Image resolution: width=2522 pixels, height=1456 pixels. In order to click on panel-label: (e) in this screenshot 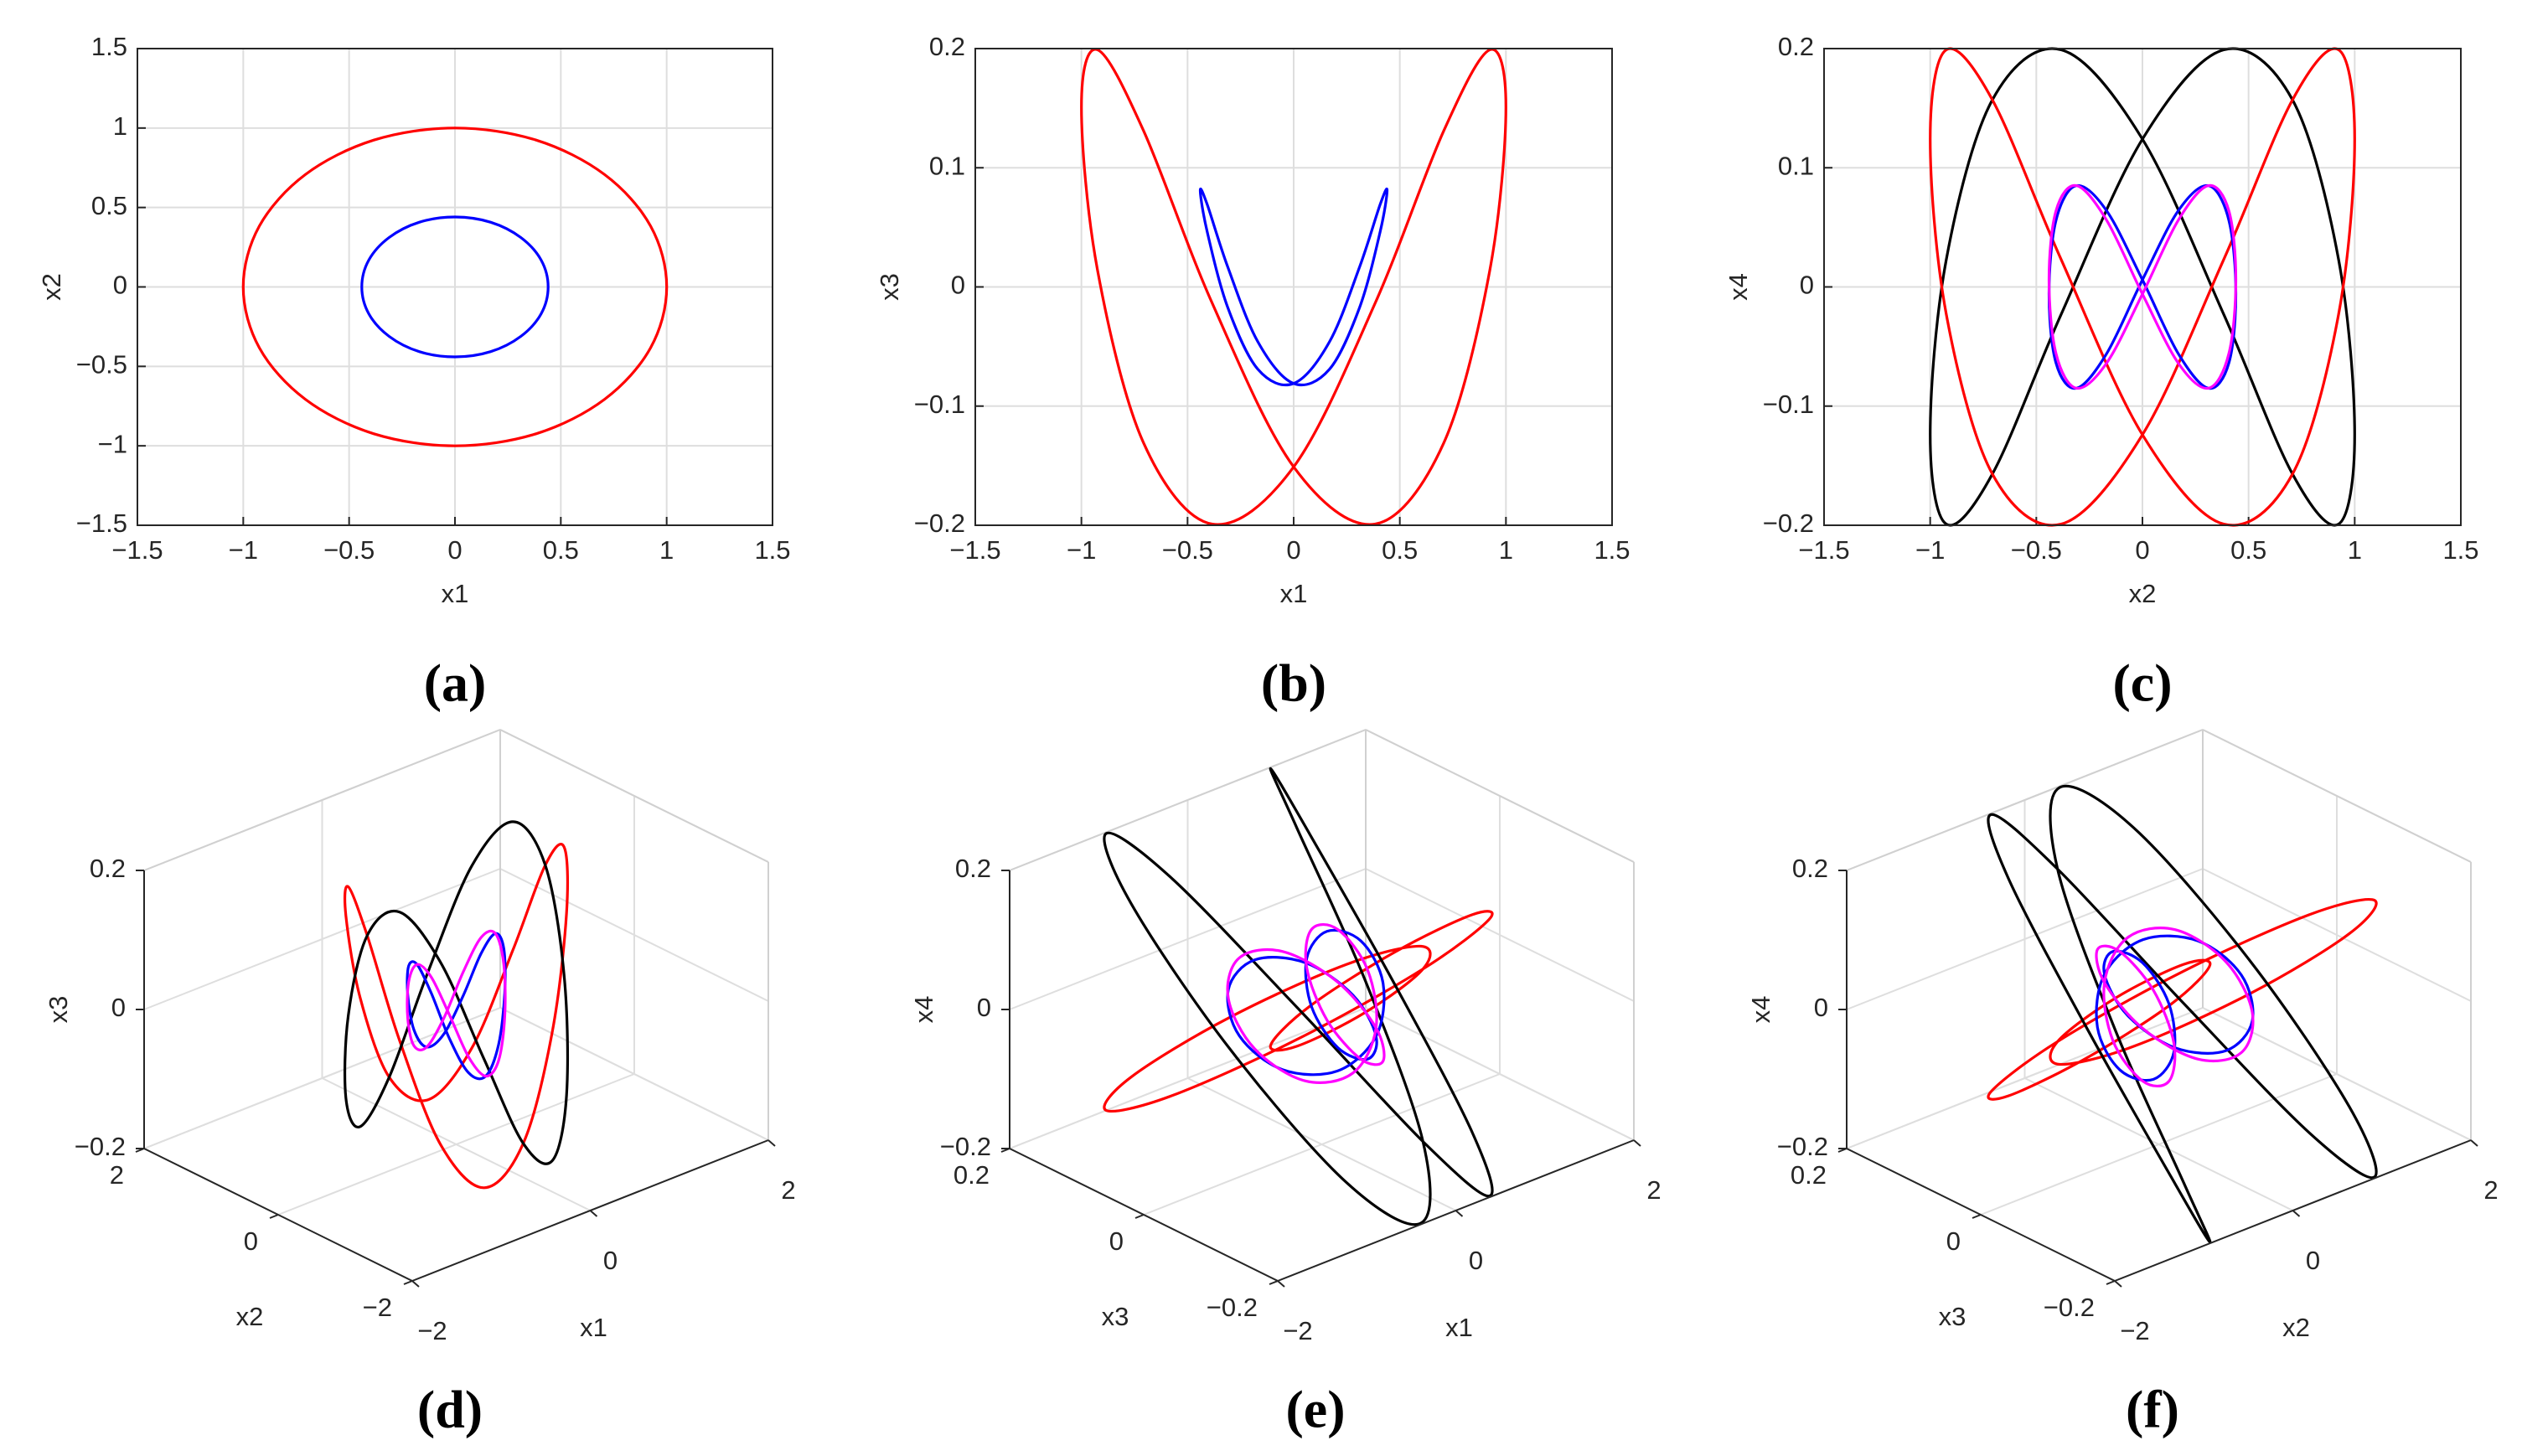, I will do `click(1315, 1409)`.